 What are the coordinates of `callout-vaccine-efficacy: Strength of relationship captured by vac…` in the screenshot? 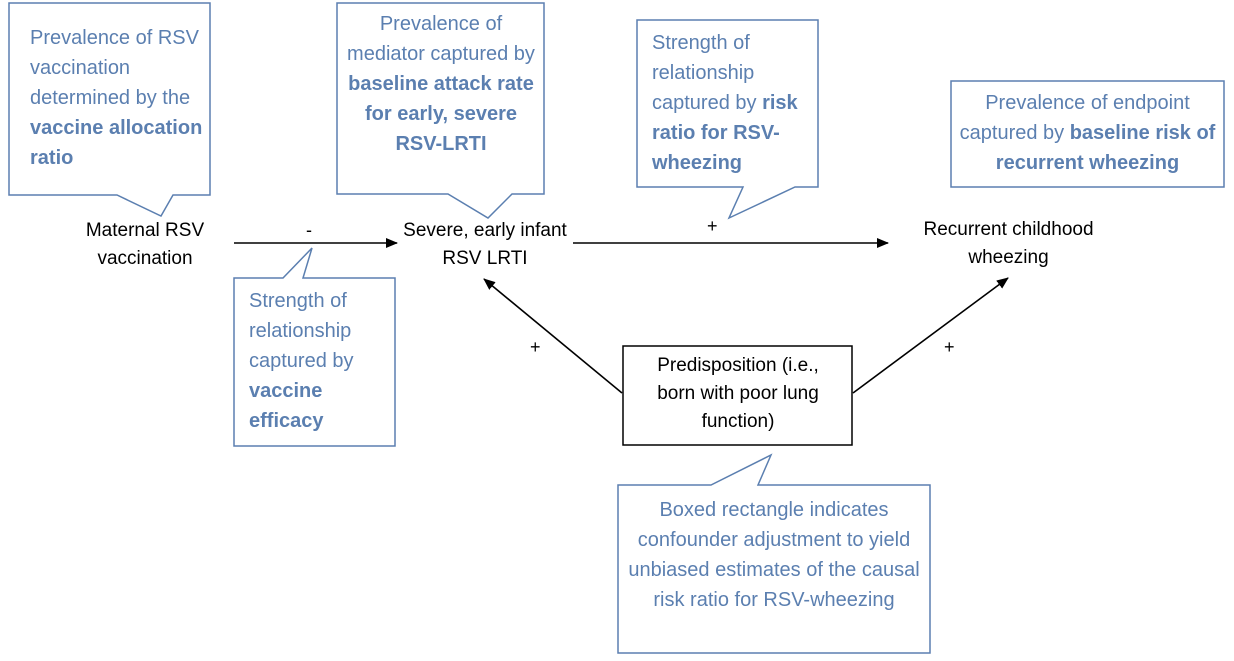 It's located at (301, 361).